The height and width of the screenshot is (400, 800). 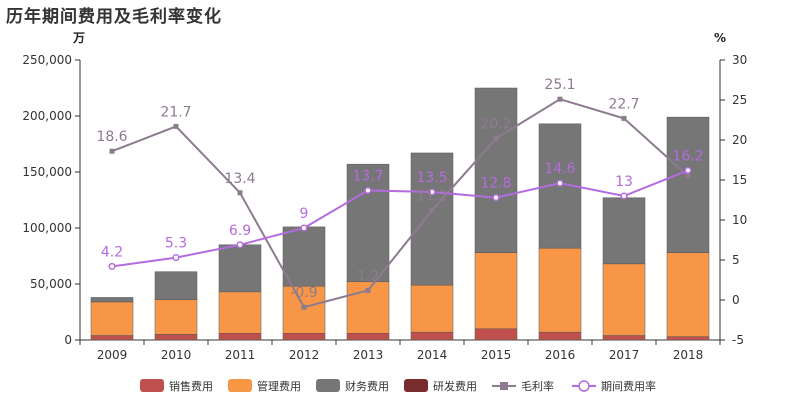 What do you see at coordinates (739, 140) in the screenshot?
I see `y-right-tick-label: 20` at bounding box center [739, 140].